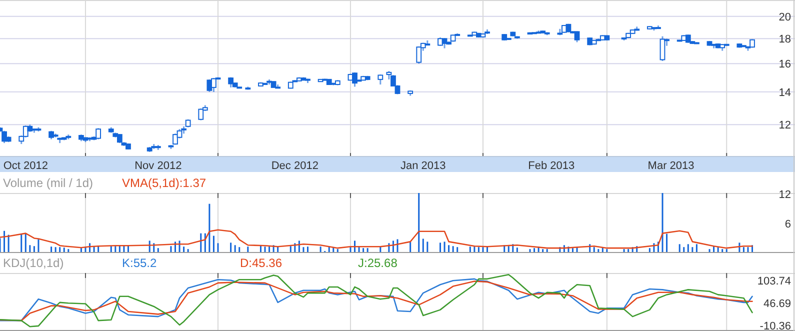 This screenshot has height=331, width=795. Describe the element at coordinates (784, 17) in the screenshot. I see `y-tick-label: 20` at that location.